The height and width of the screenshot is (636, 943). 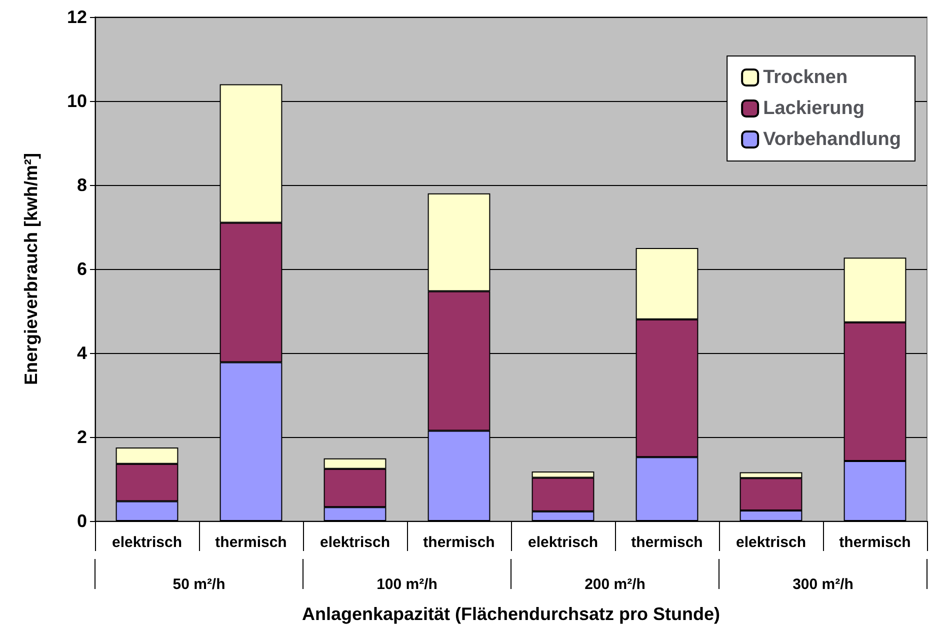 I want to click on y-tick-label: 4, so click(x=81, y=353).